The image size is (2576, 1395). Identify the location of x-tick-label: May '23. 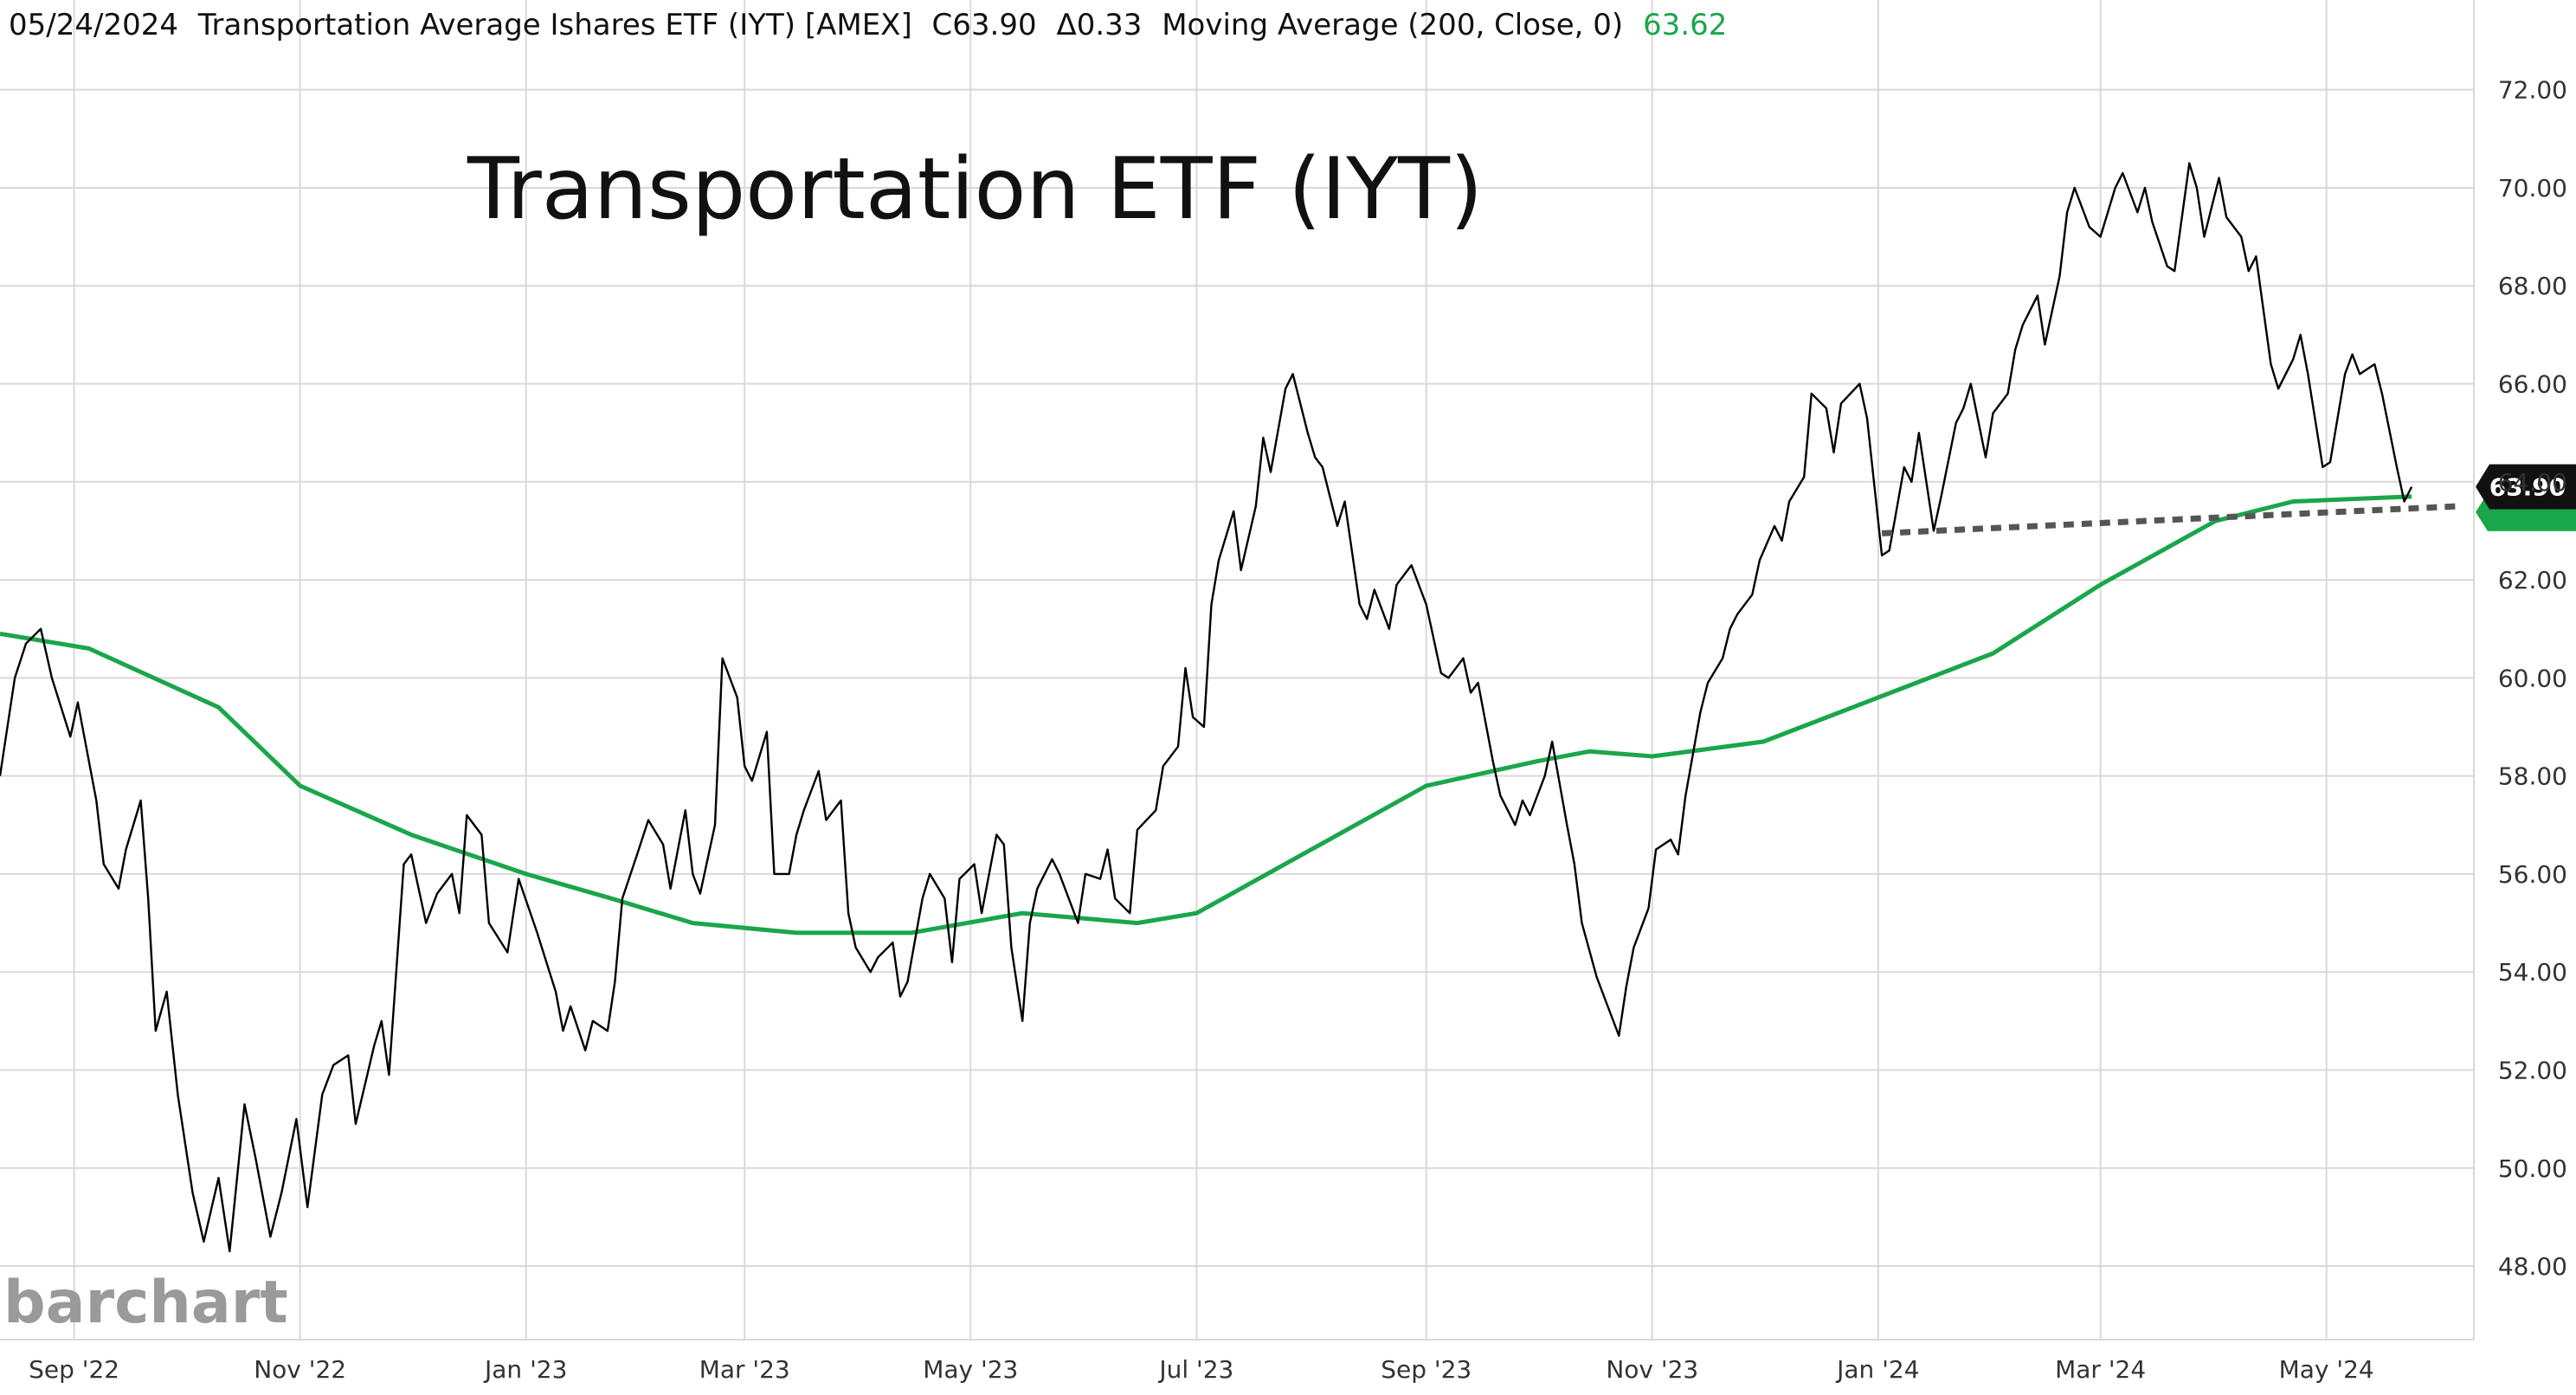
(970, 1369).